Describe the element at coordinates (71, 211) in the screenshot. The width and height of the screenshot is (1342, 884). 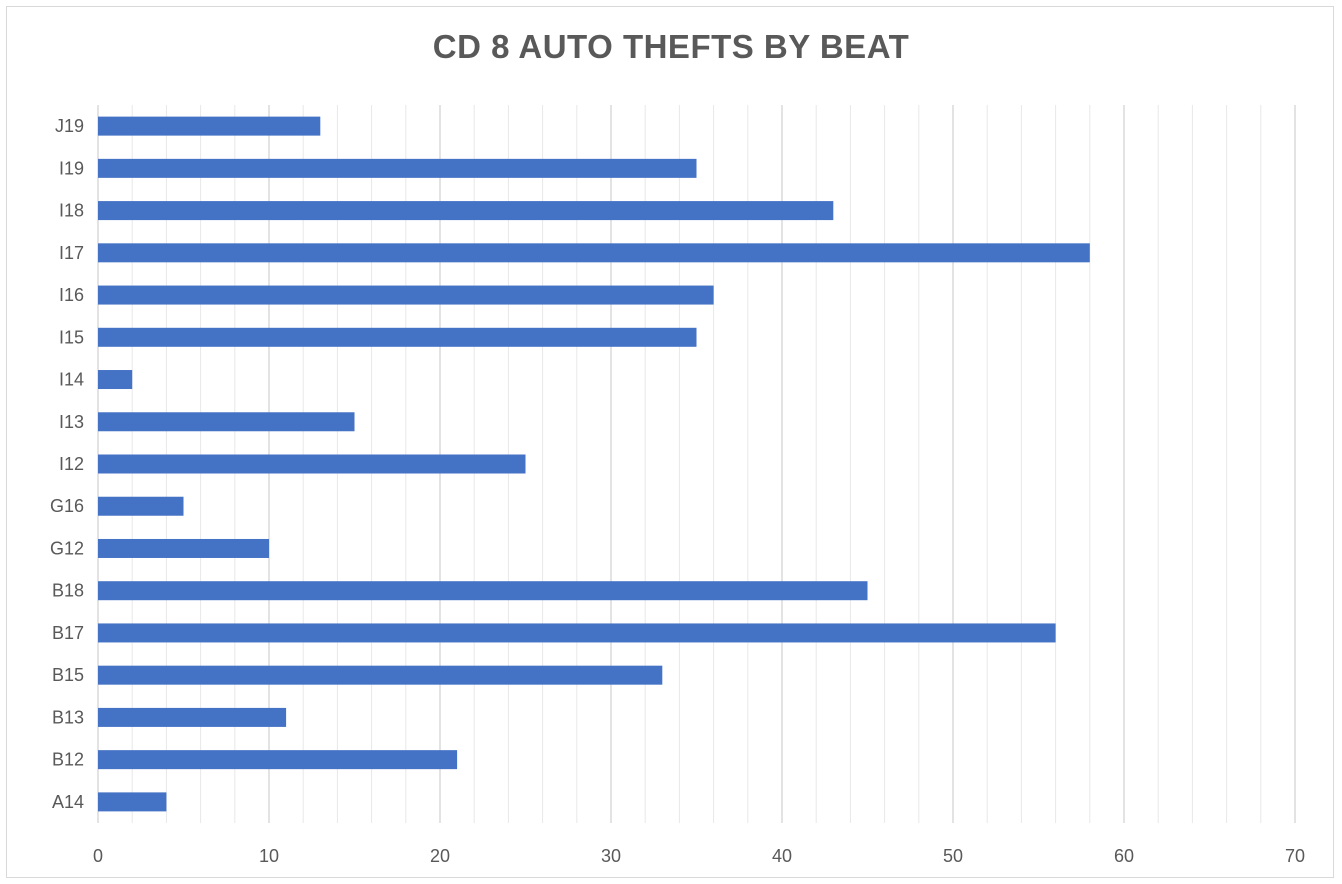
I see `y-tick-label: I18` at that location.